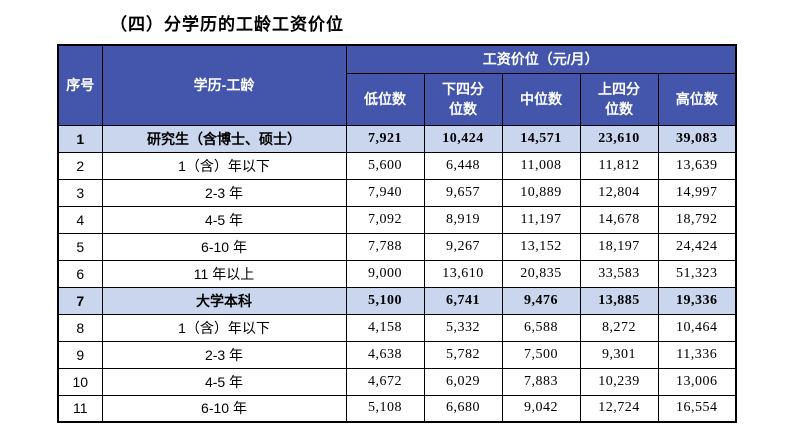 This screenshot has height=447, width=788. What do you see at coordinates (80, 138) in the screenshot?
I see `row-no: 1` at bounding box center [80, 138].